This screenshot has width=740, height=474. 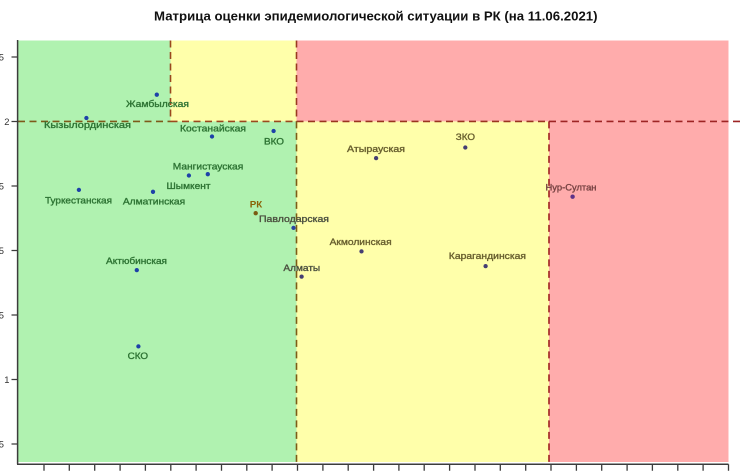 I want to click on svg-text: Карагандинская, so click(x=487, y=255).